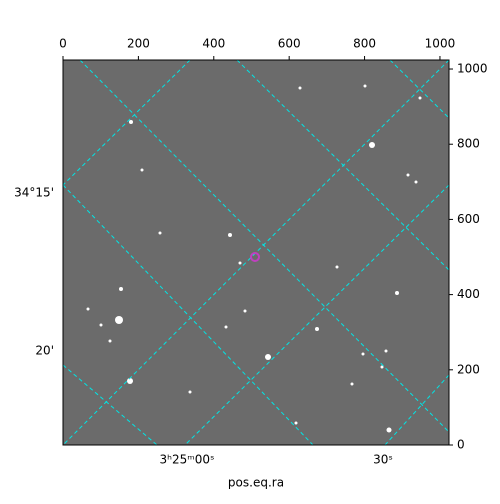 Image resolution: width=500 pixels, height=504 pixels. Describe the element at coordinates (364, 44) in the screenshot. I see `x-tick-label: 800` at that location.